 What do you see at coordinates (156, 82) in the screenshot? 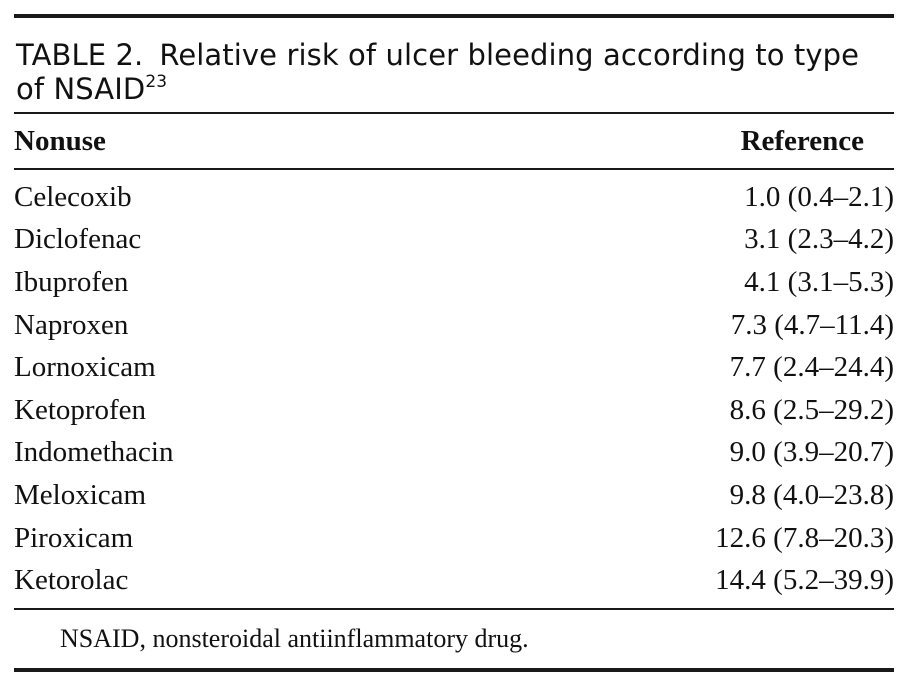
I see `caption-reference: 23` at bounding box center [156, 82].